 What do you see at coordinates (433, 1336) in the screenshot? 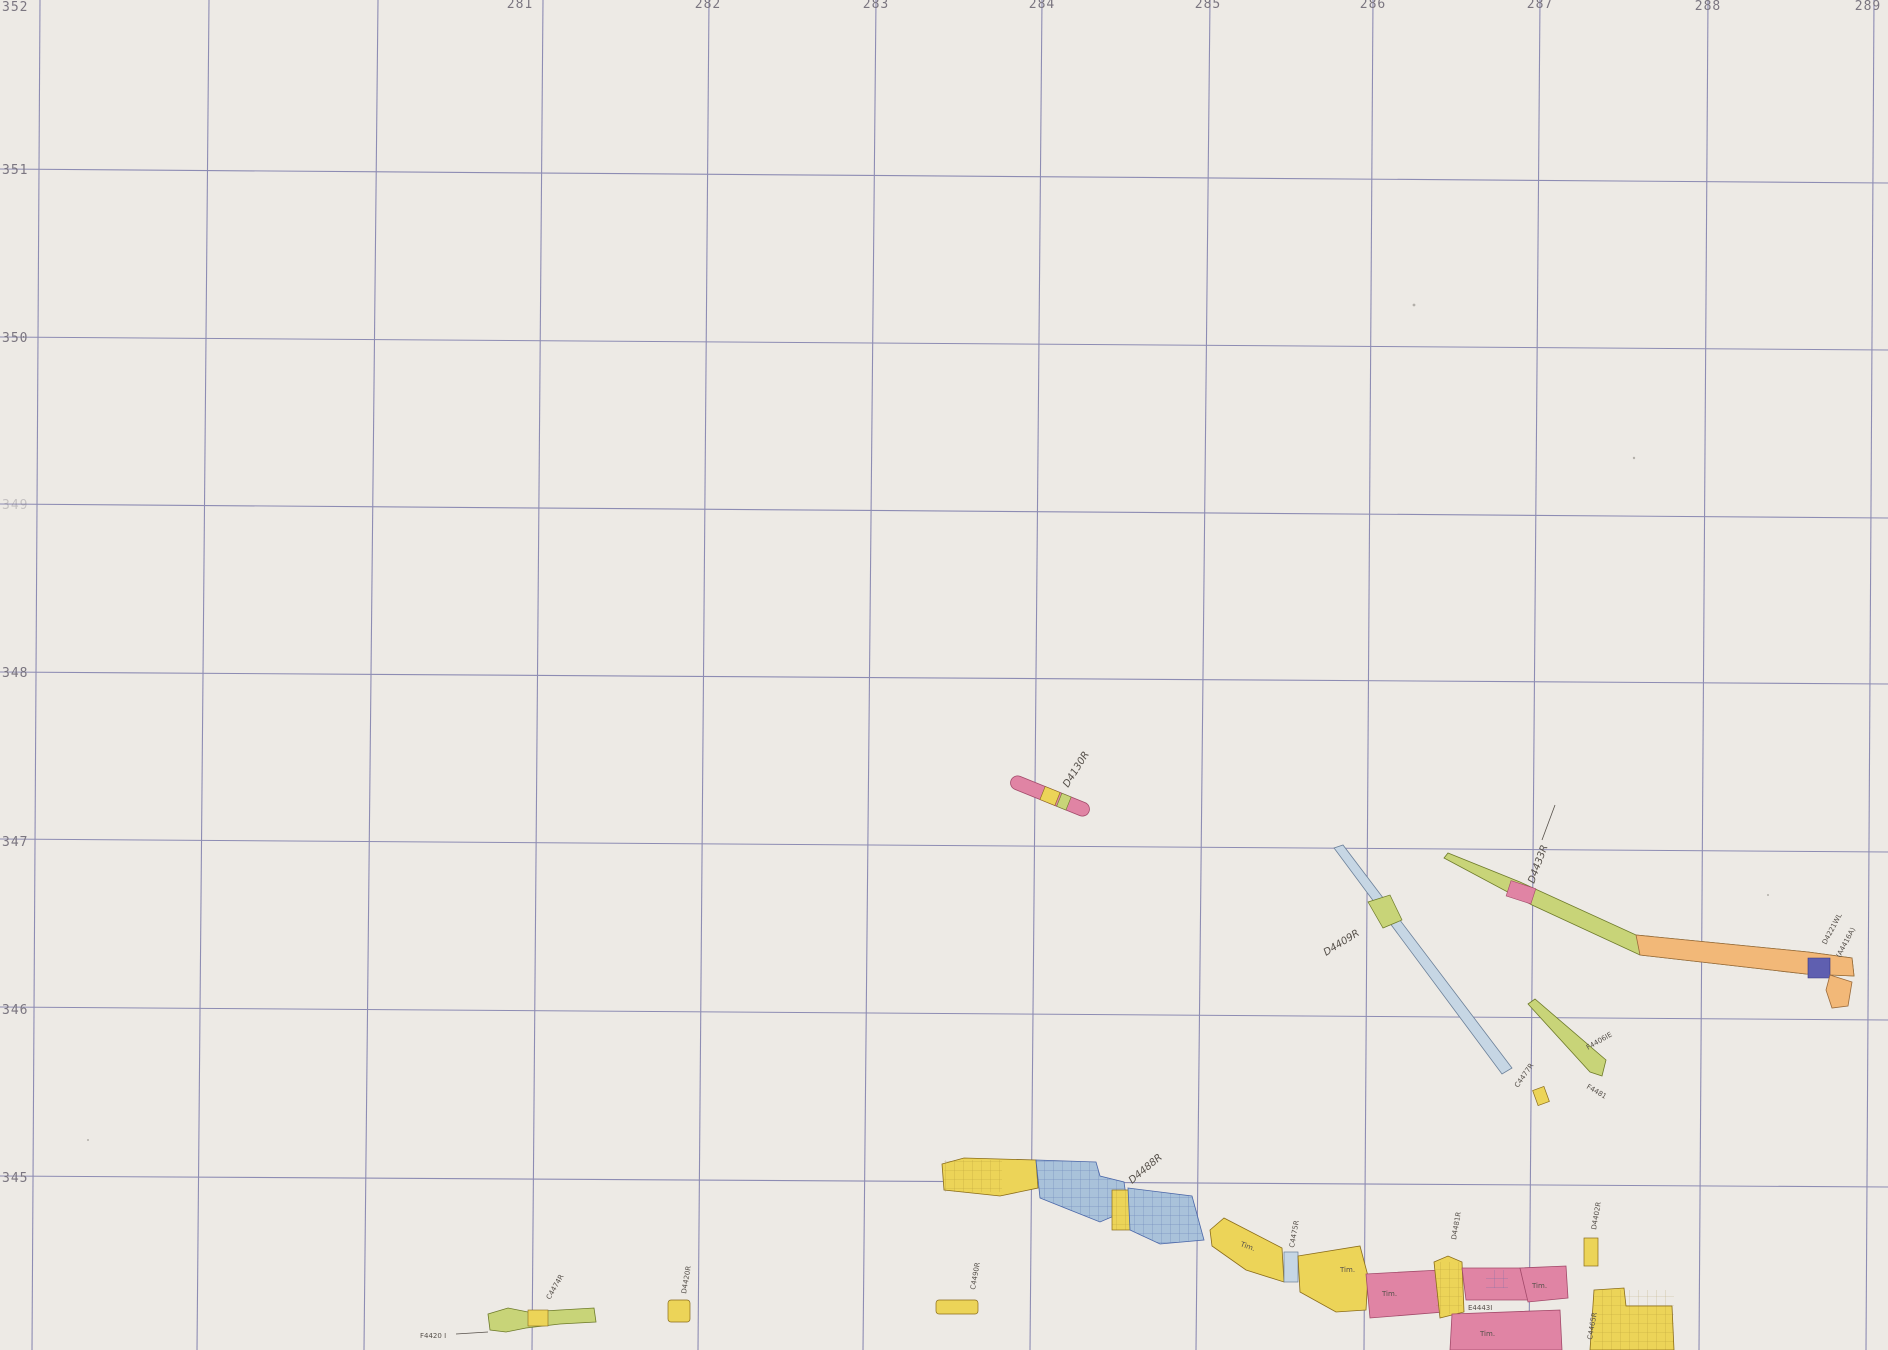
I see `label-f4420: F4420 I` at bounding box center [433, 1336].